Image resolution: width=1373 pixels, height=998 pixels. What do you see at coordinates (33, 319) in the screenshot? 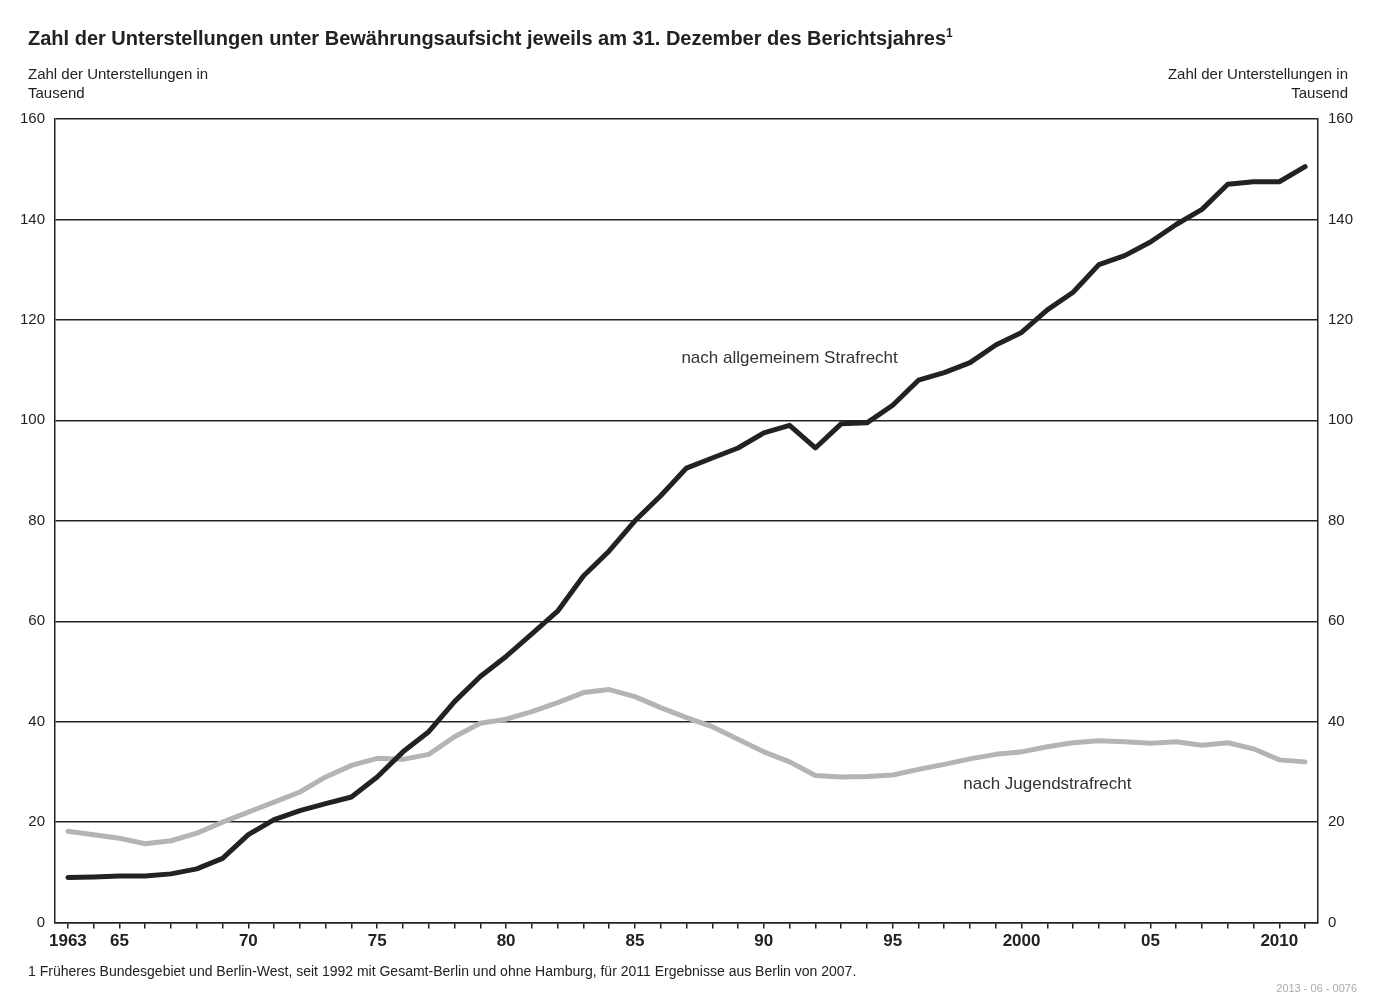
I see `y-tick-label: 120` at bounding box center [33, 319].